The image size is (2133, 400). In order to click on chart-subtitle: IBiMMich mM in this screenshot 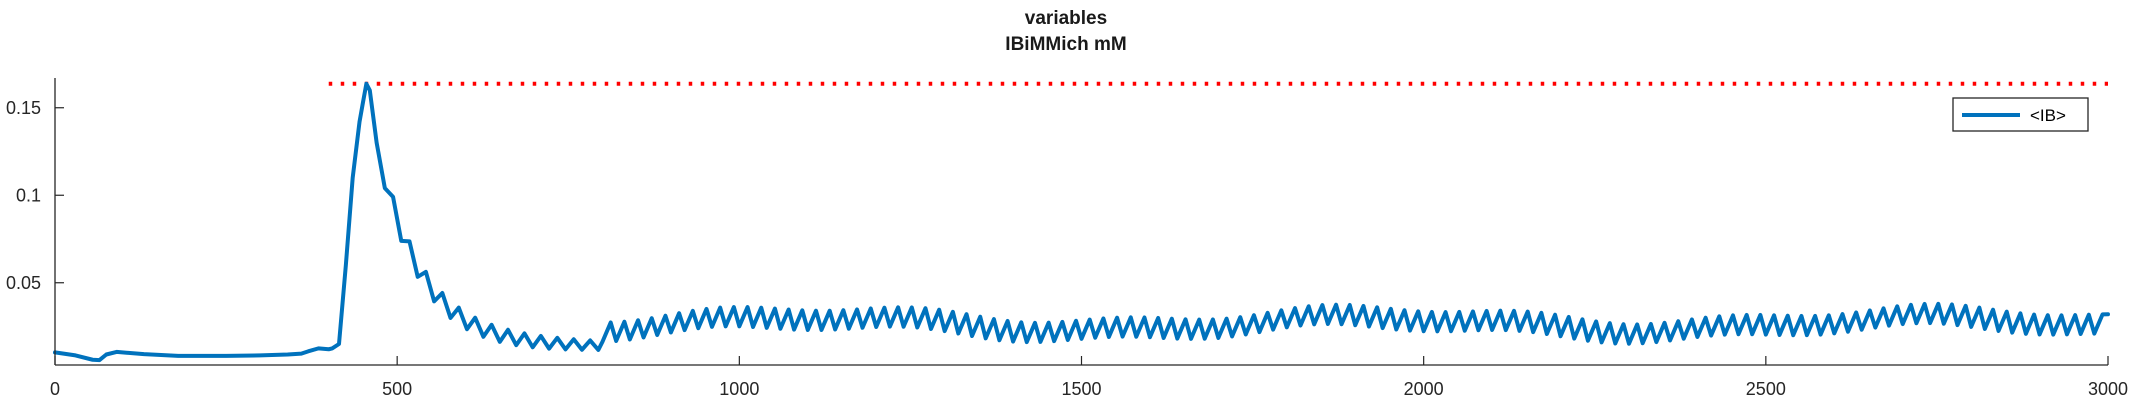, I will do `click(1065, 44)`.